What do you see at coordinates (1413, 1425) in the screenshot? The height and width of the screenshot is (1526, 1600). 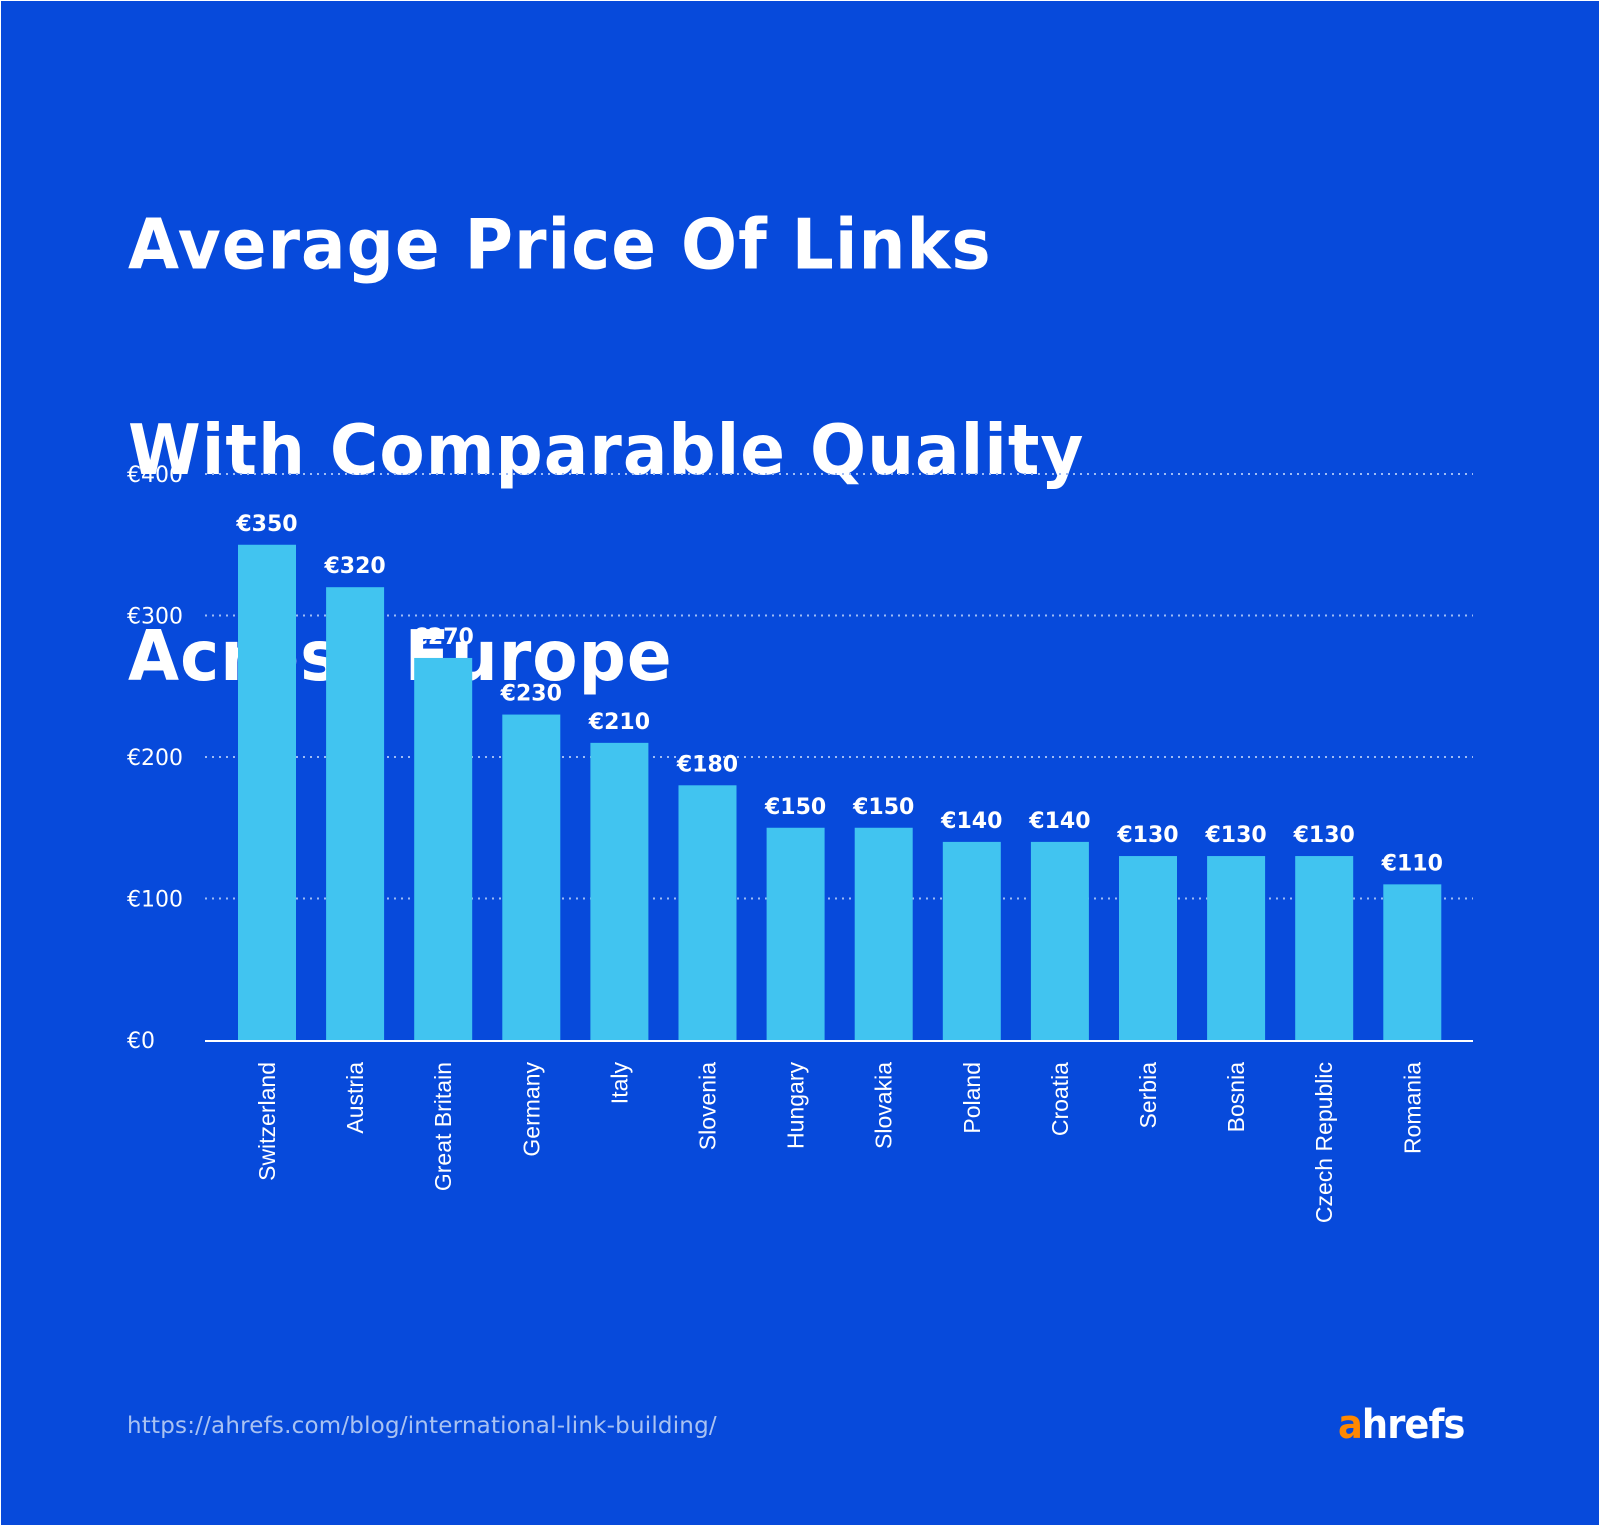 I see `logo-wordmark: hrefs` at bounding box center [1413, 1425].